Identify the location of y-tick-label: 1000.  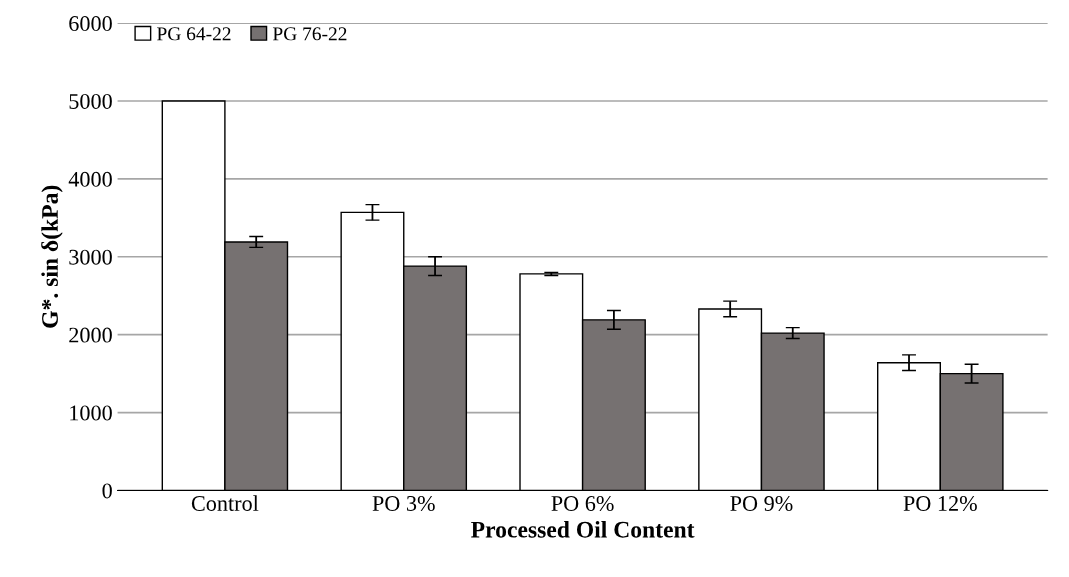
(91, 413).